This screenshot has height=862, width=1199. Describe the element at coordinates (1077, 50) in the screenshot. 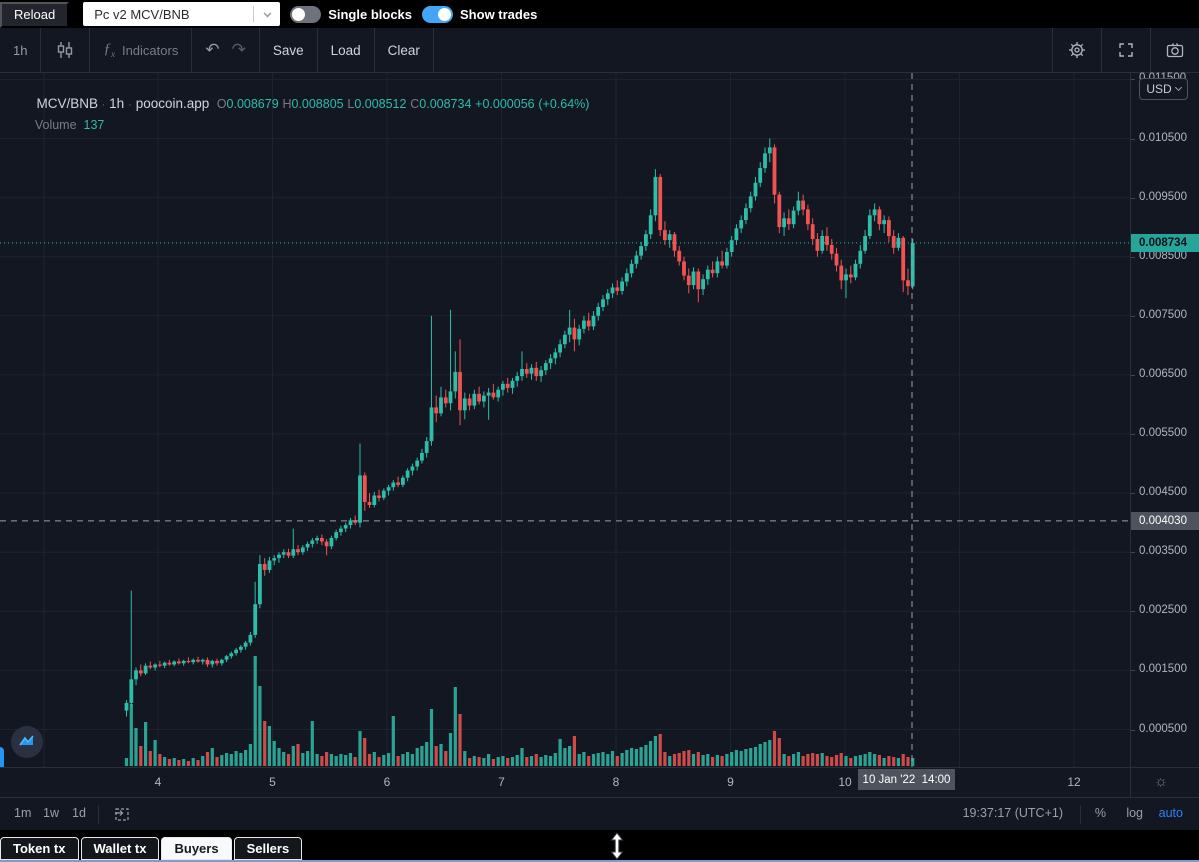

I see `settings-button` at that location.